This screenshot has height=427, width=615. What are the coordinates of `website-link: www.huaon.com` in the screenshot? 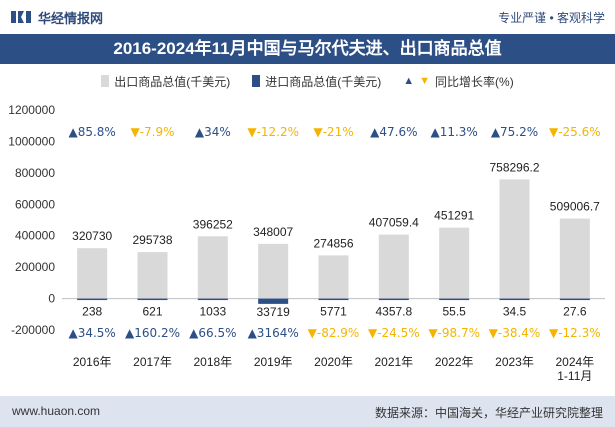 It's located at (56, 411).